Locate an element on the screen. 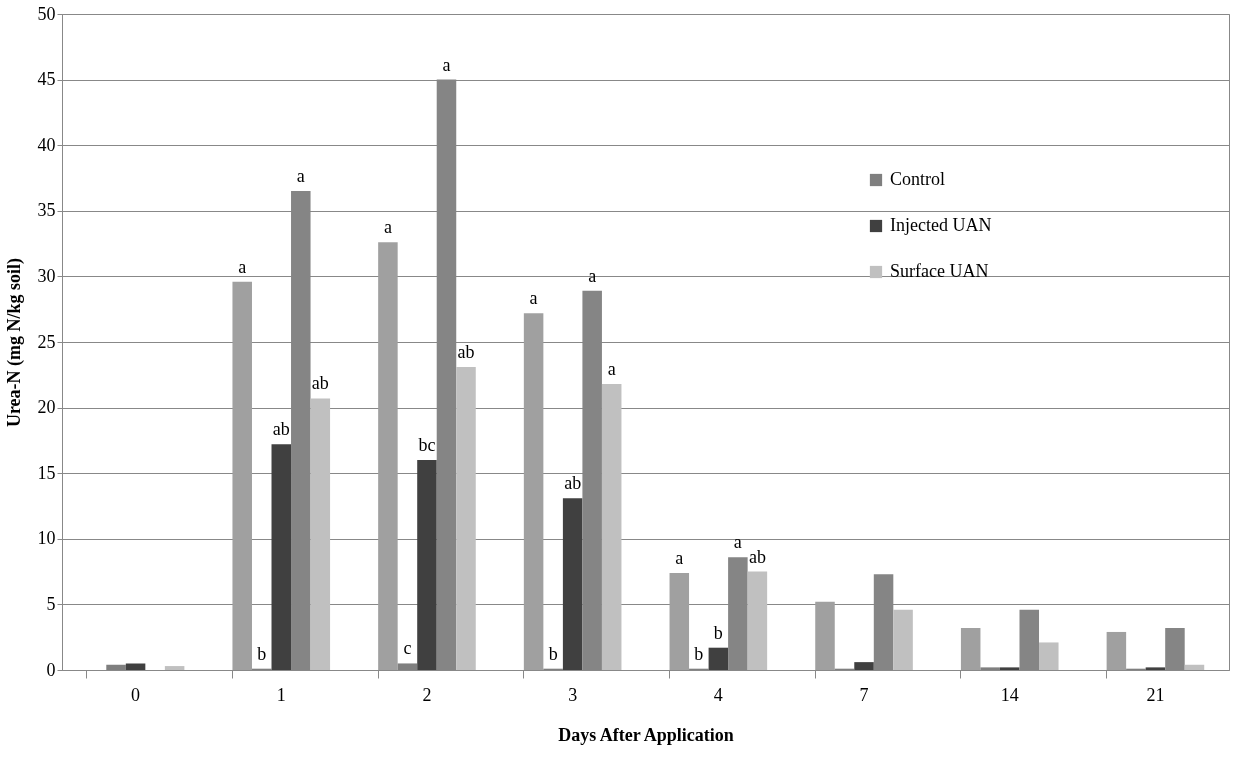 The image size is (1244, 759). x-tick-label: 14 is located at coordinates (1009, 694).